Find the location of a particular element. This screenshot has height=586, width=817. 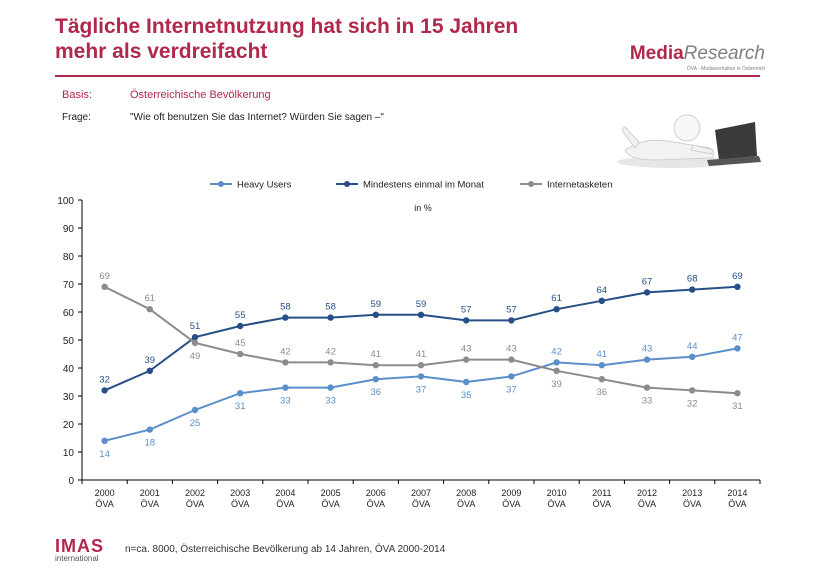

x-tick-label: 2007 is located at coordinates (421, 493).